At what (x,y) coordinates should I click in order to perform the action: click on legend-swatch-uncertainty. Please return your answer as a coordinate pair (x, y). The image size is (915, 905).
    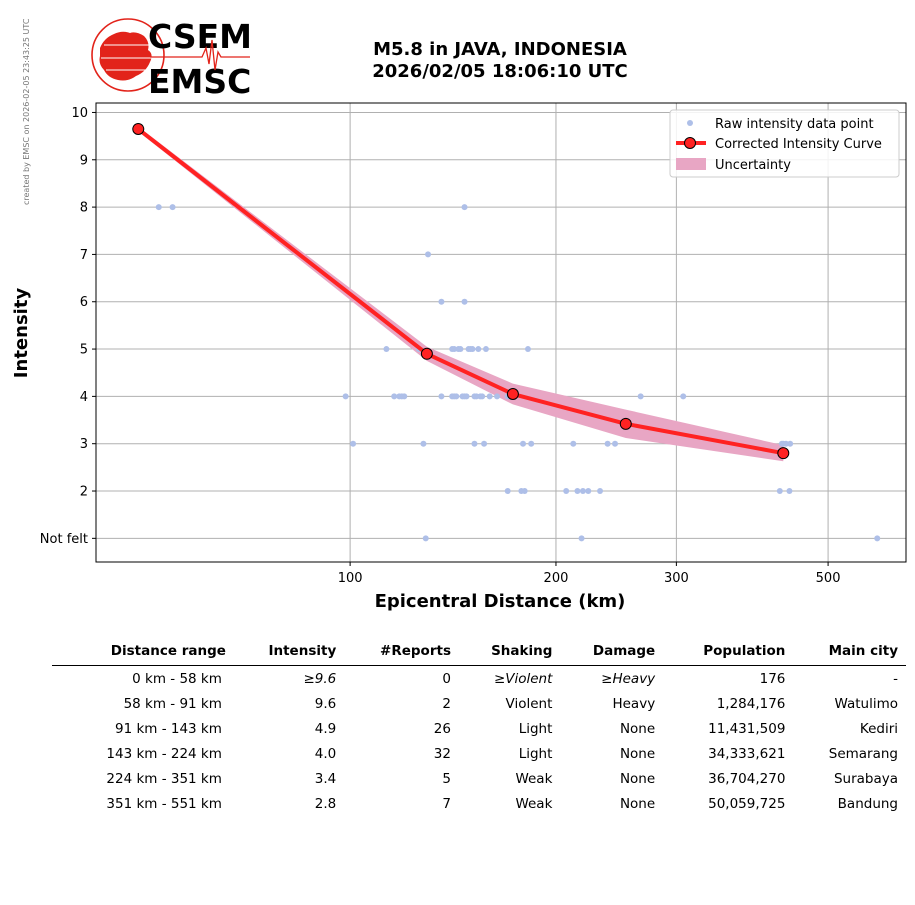
    Looking at the image, I should click on (691, 164).